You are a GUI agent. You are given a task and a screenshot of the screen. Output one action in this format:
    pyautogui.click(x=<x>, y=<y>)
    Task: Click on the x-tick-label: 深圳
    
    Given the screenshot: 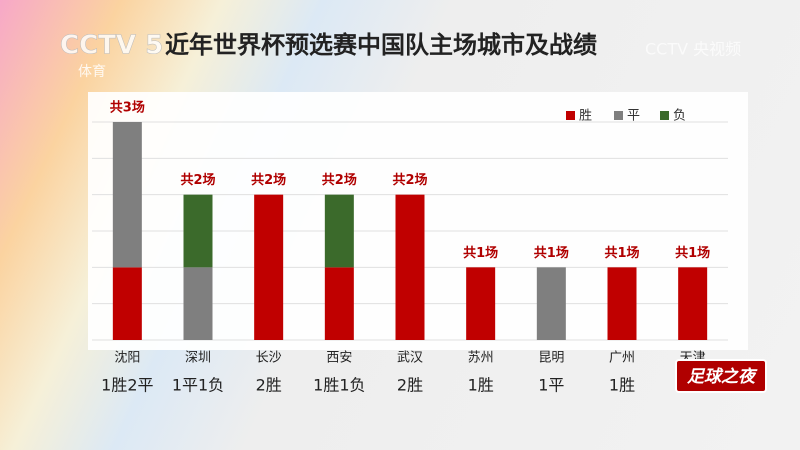 What is the action you would take?
    pyautogui.click(x=198, y=358)
    